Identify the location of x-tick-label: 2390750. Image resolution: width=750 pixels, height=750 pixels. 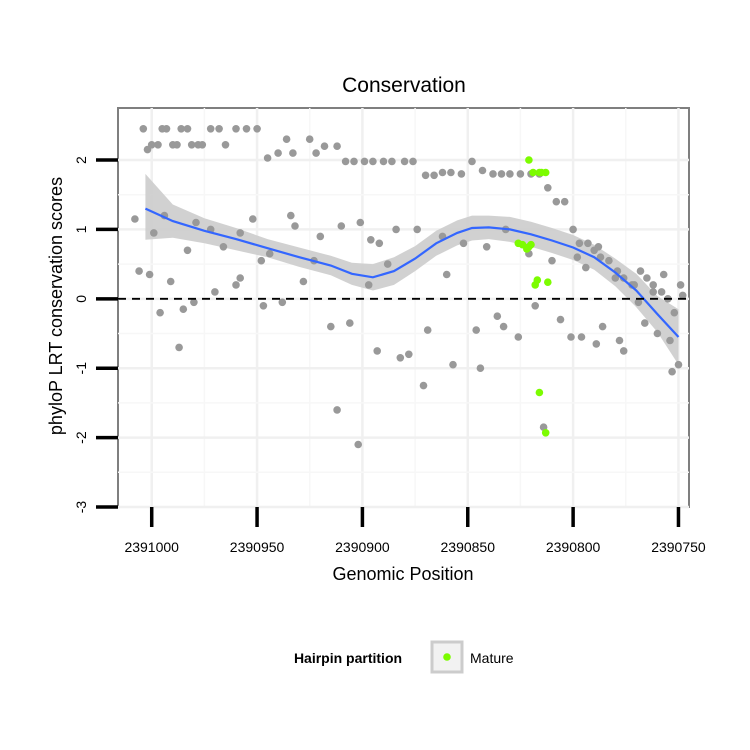
(678, 547).